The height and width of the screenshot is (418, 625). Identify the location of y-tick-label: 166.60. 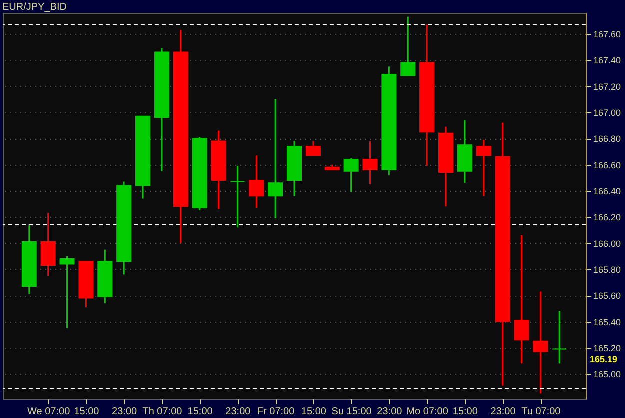
(608, 165).